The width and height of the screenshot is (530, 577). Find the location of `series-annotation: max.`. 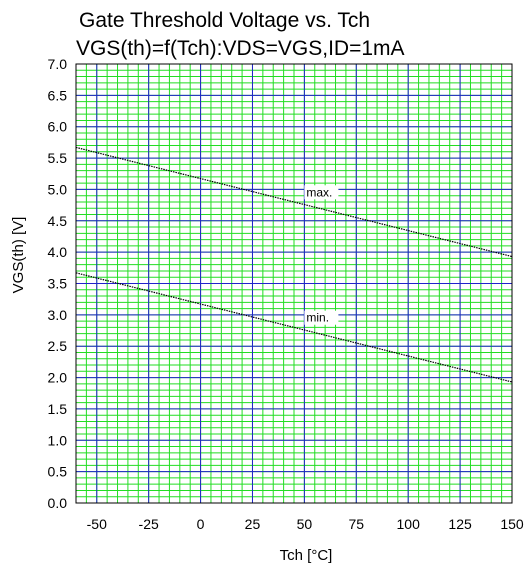

series-annotation: max. is located at coordinates (321, 192).